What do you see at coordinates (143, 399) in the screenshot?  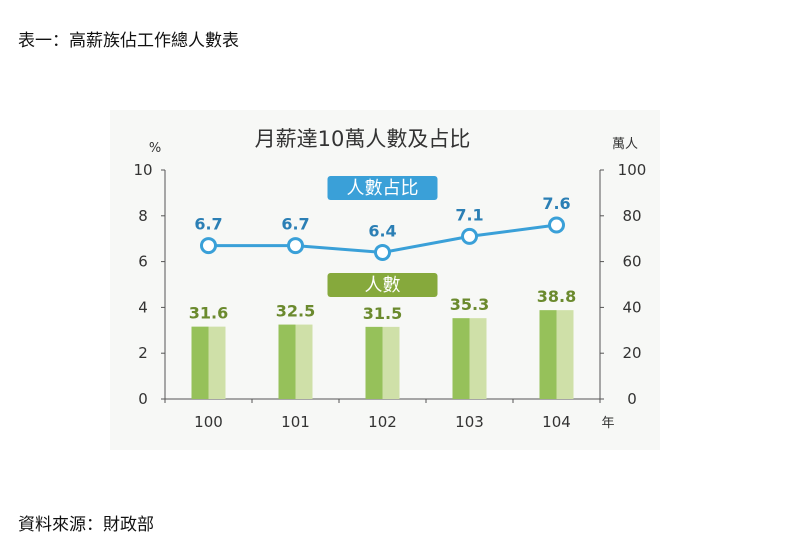 I see `left-tick-label: 0` at bounding box center [143, 399].